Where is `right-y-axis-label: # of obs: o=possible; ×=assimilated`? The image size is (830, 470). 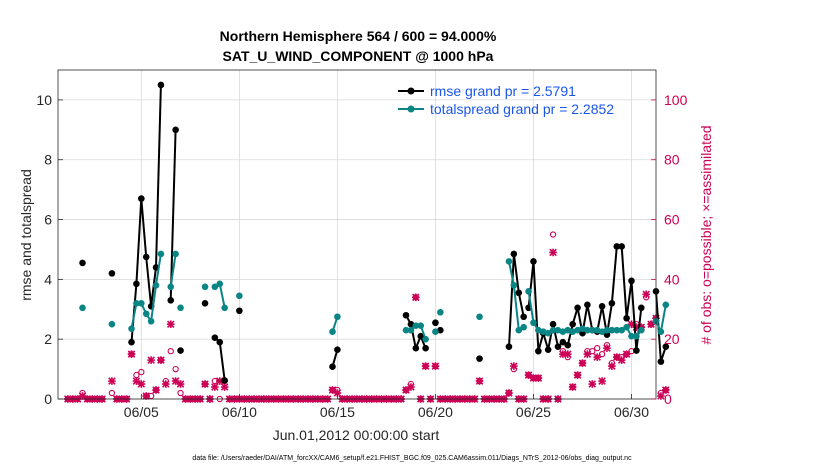
right-y-axis-label: # of obs: o=possible; ×=assimilated is located at coordinates (706, 234).